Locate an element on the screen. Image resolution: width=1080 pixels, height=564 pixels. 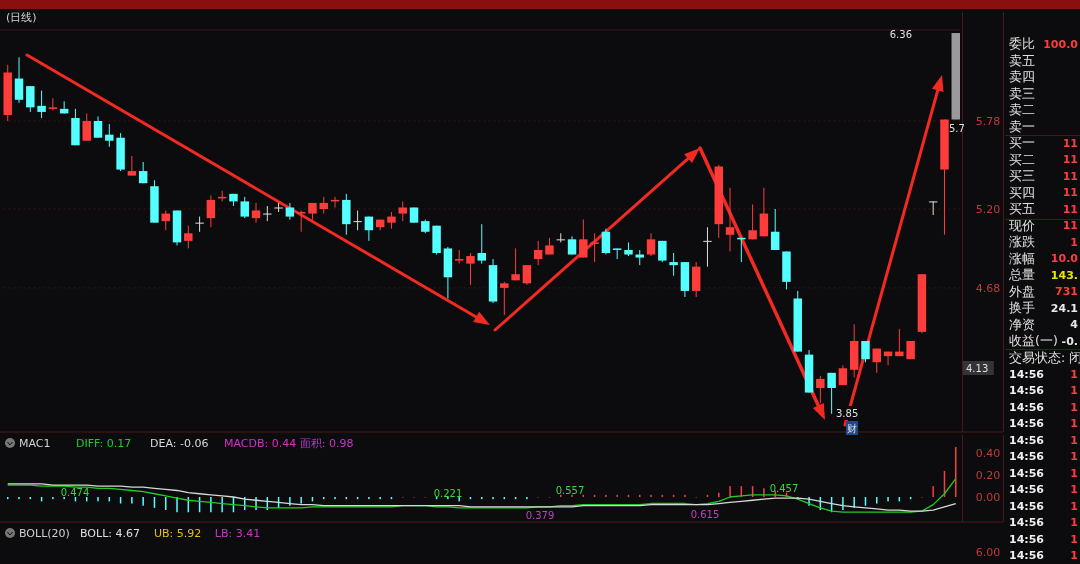
text: UB: 5.92 is located at coordinates (178, 533).